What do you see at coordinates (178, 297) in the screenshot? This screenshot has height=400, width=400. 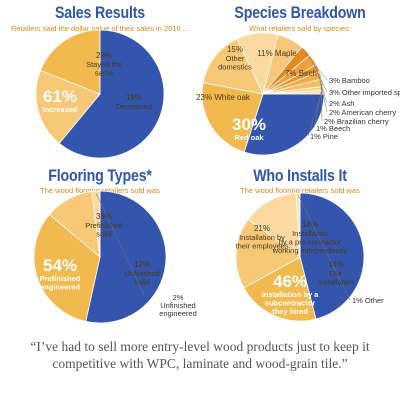 I see `slice-value: 2%` at bounding box center [178, 297].